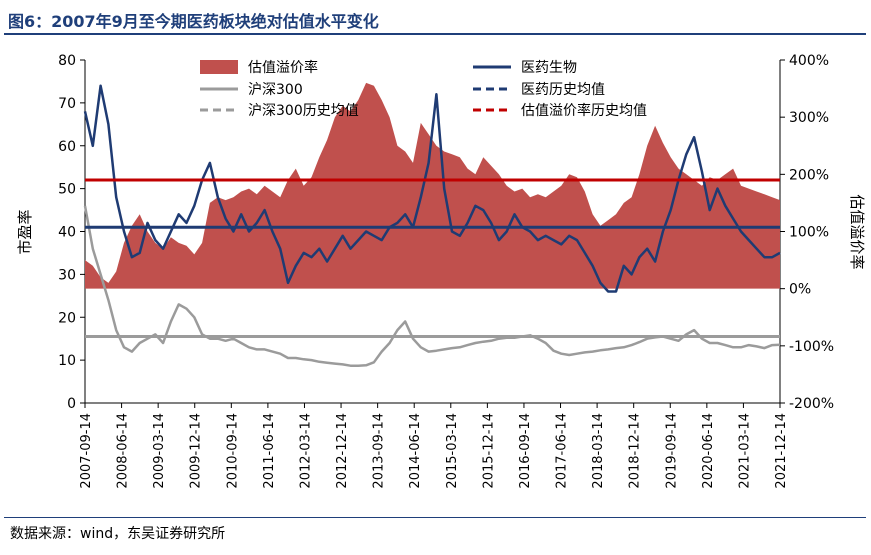  Describe the element at coordinates (563, 90) in the screenshot. I see `legend-label-pharma-avg: 医药历史均值` at that location.